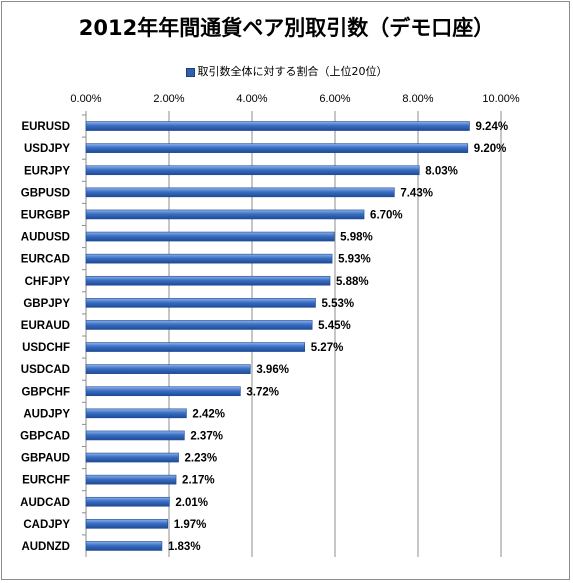 This screenshot has height=583, width=573. What do you see at coordinates (416, 193) in the screenshot?
I see `bar-value-label: 7.43%` at bounding box center [416, 193].